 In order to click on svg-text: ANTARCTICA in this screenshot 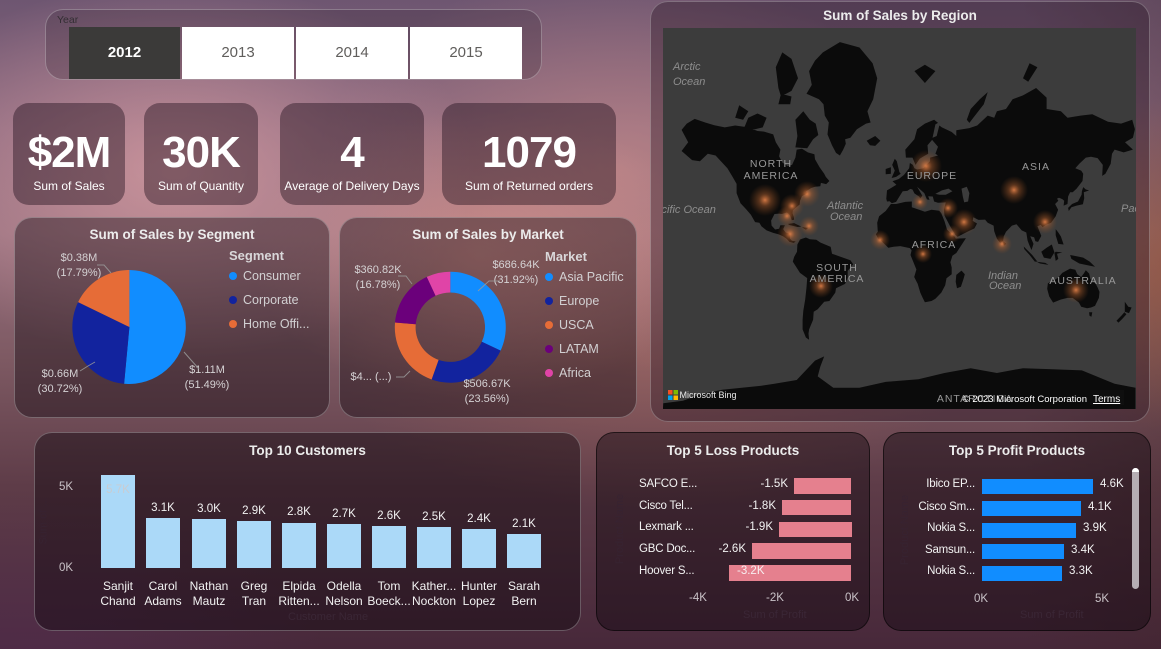, I will do `click(975, 399)`.